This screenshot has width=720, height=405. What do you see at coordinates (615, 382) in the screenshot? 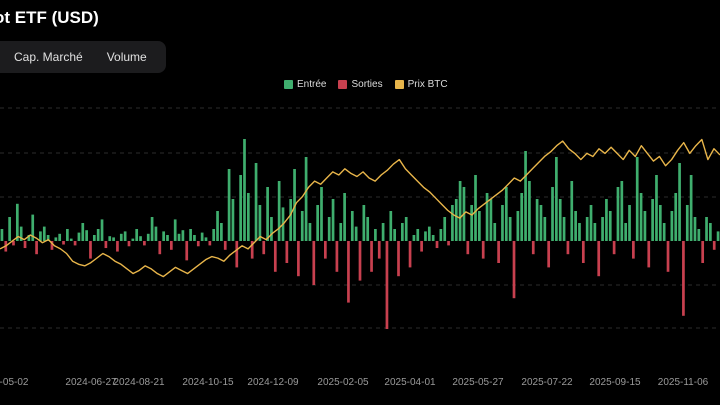
I see `x-tick-label: 2025-09-15` at bounding box center [615, 382].